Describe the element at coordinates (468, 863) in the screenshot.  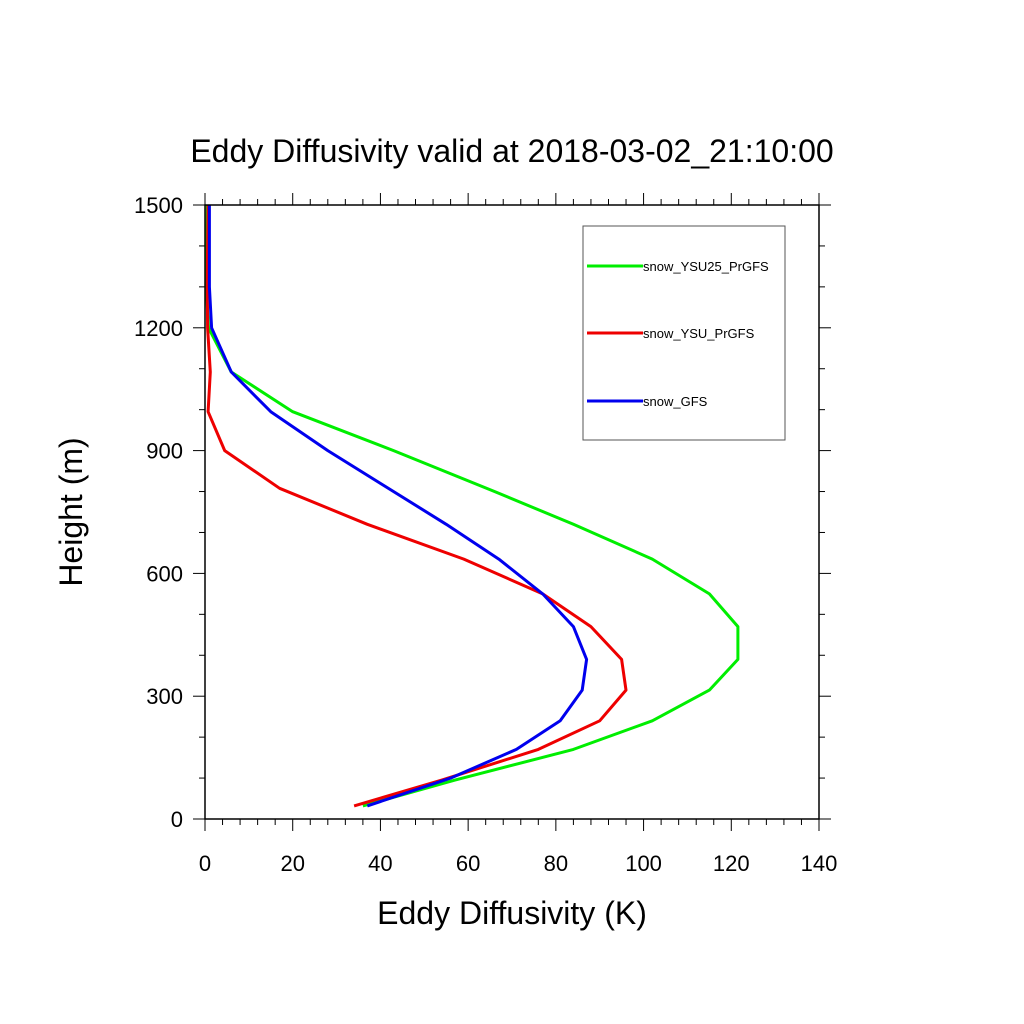
I see `x-tick-label: 60` at that location.